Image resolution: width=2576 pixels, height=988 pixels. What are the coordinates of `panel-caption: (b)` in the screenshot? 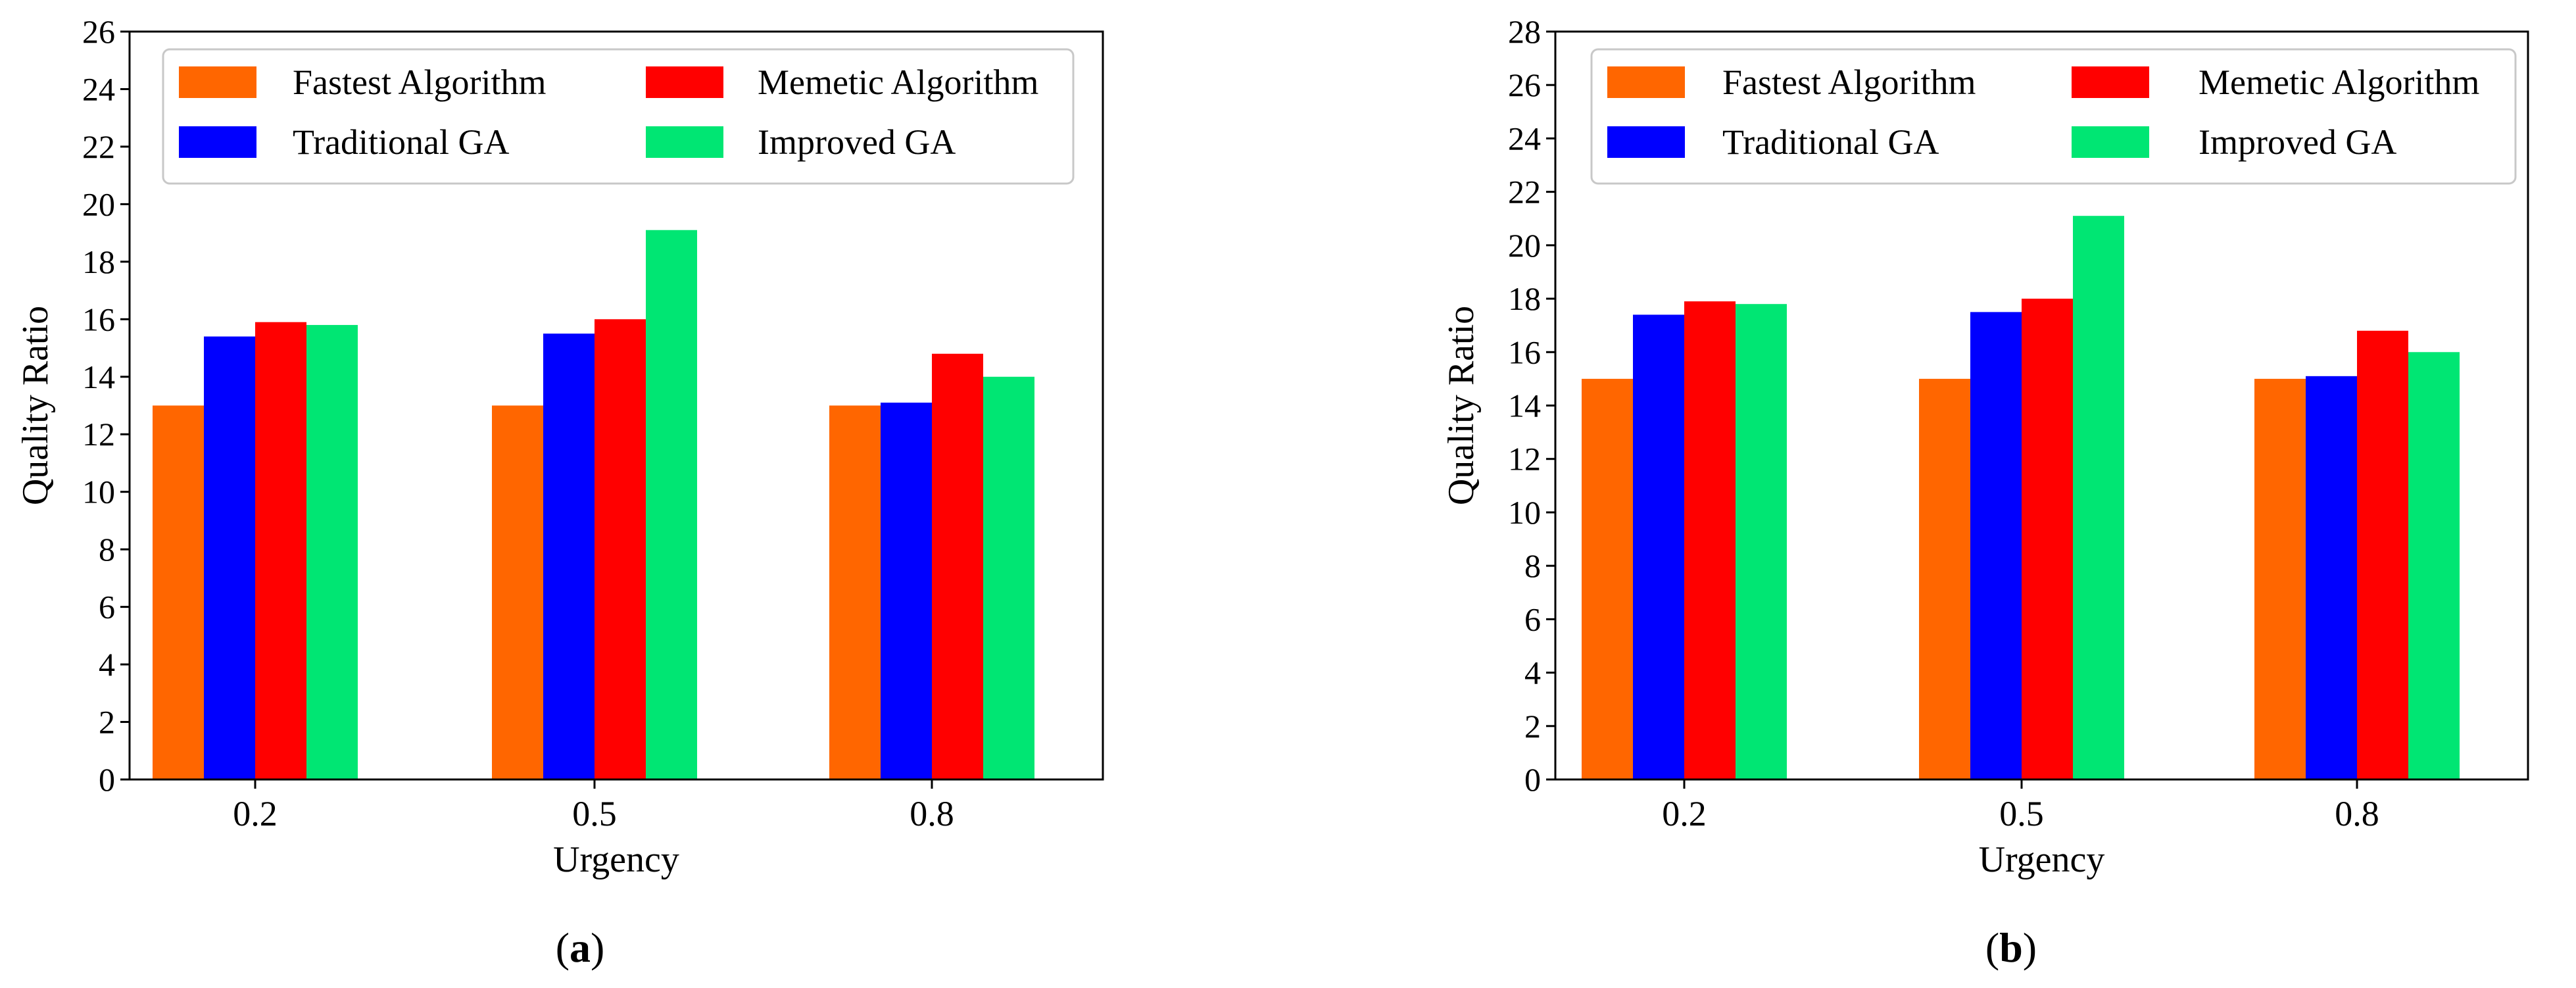 It's located at (2011, 948).